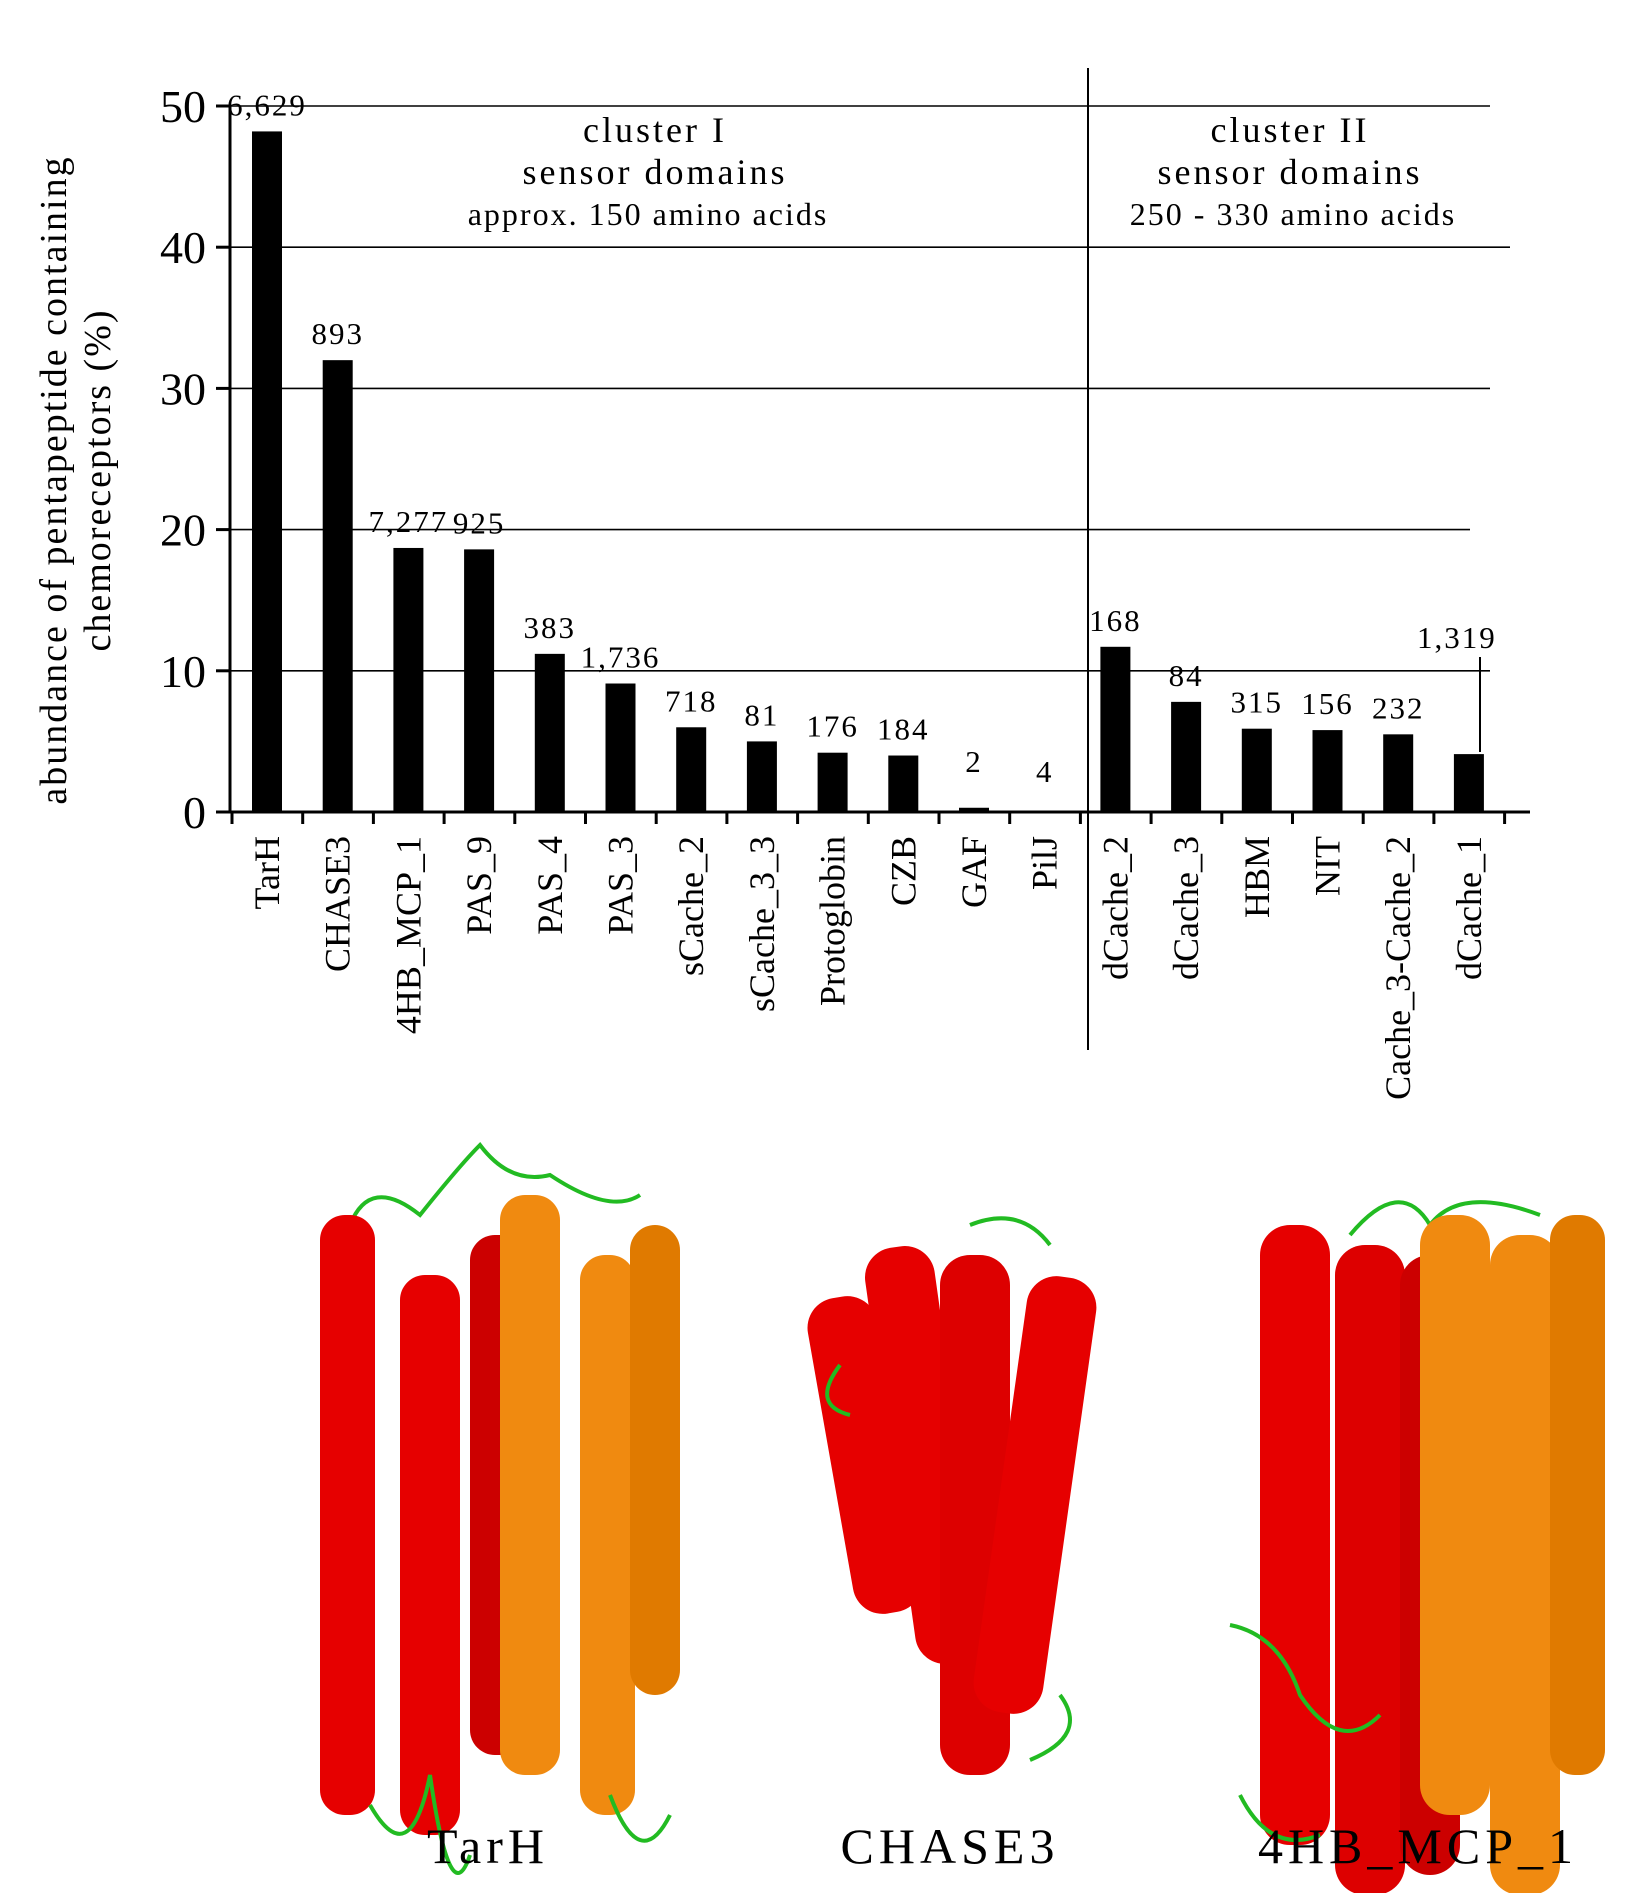  I want to click on data-label: 7,277, so click(409, 521).